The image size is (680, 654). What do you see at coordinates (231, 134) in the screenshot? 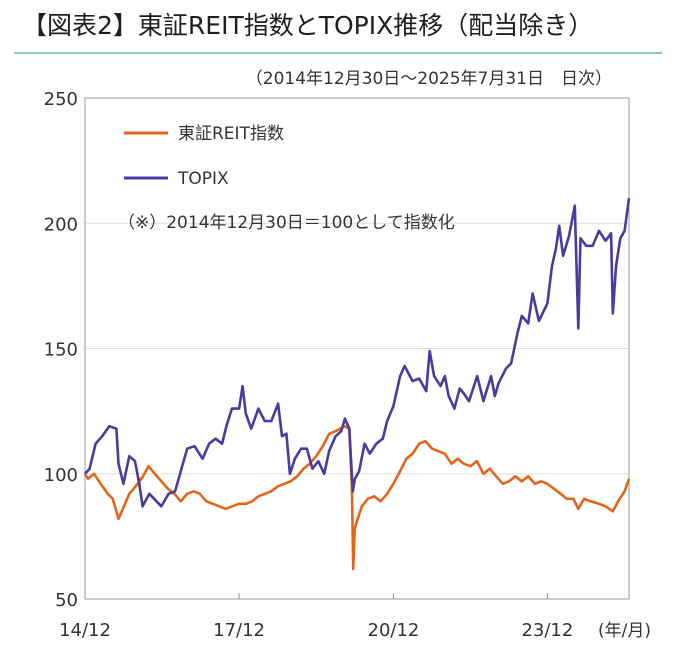
I see `legend-label-reit: 東証REIT指数` at bounding box center [231, 134].